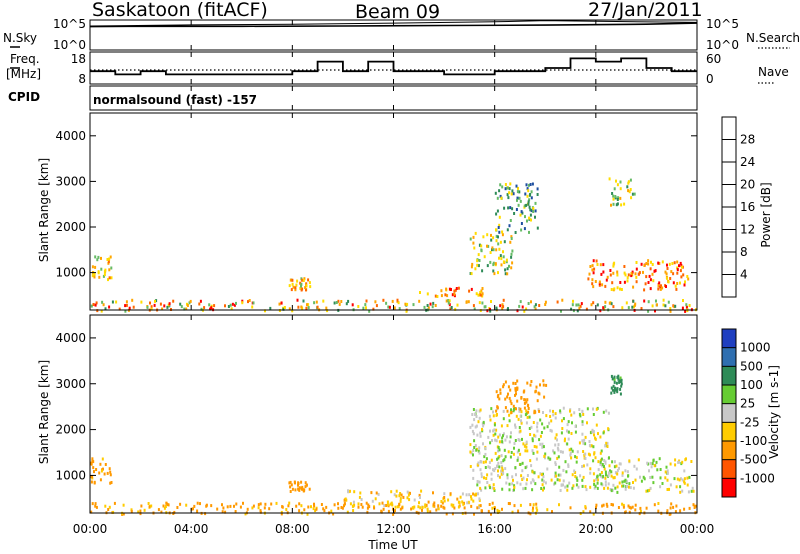  What do you see at coordinates (766, 214) in the screenshot?
I see `power-colorbar-label: Power [dB]` at bounding box center [766, 214].